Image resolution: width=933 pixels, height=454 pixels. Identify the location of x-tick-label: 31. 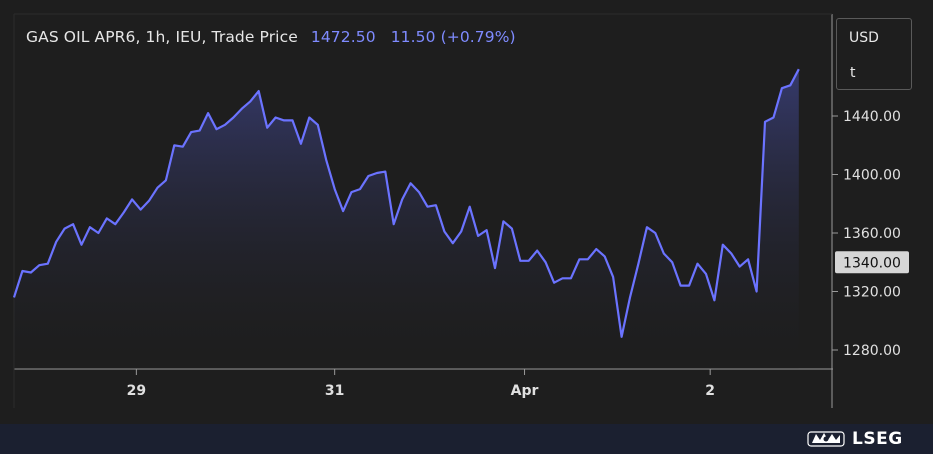
(334, 391).